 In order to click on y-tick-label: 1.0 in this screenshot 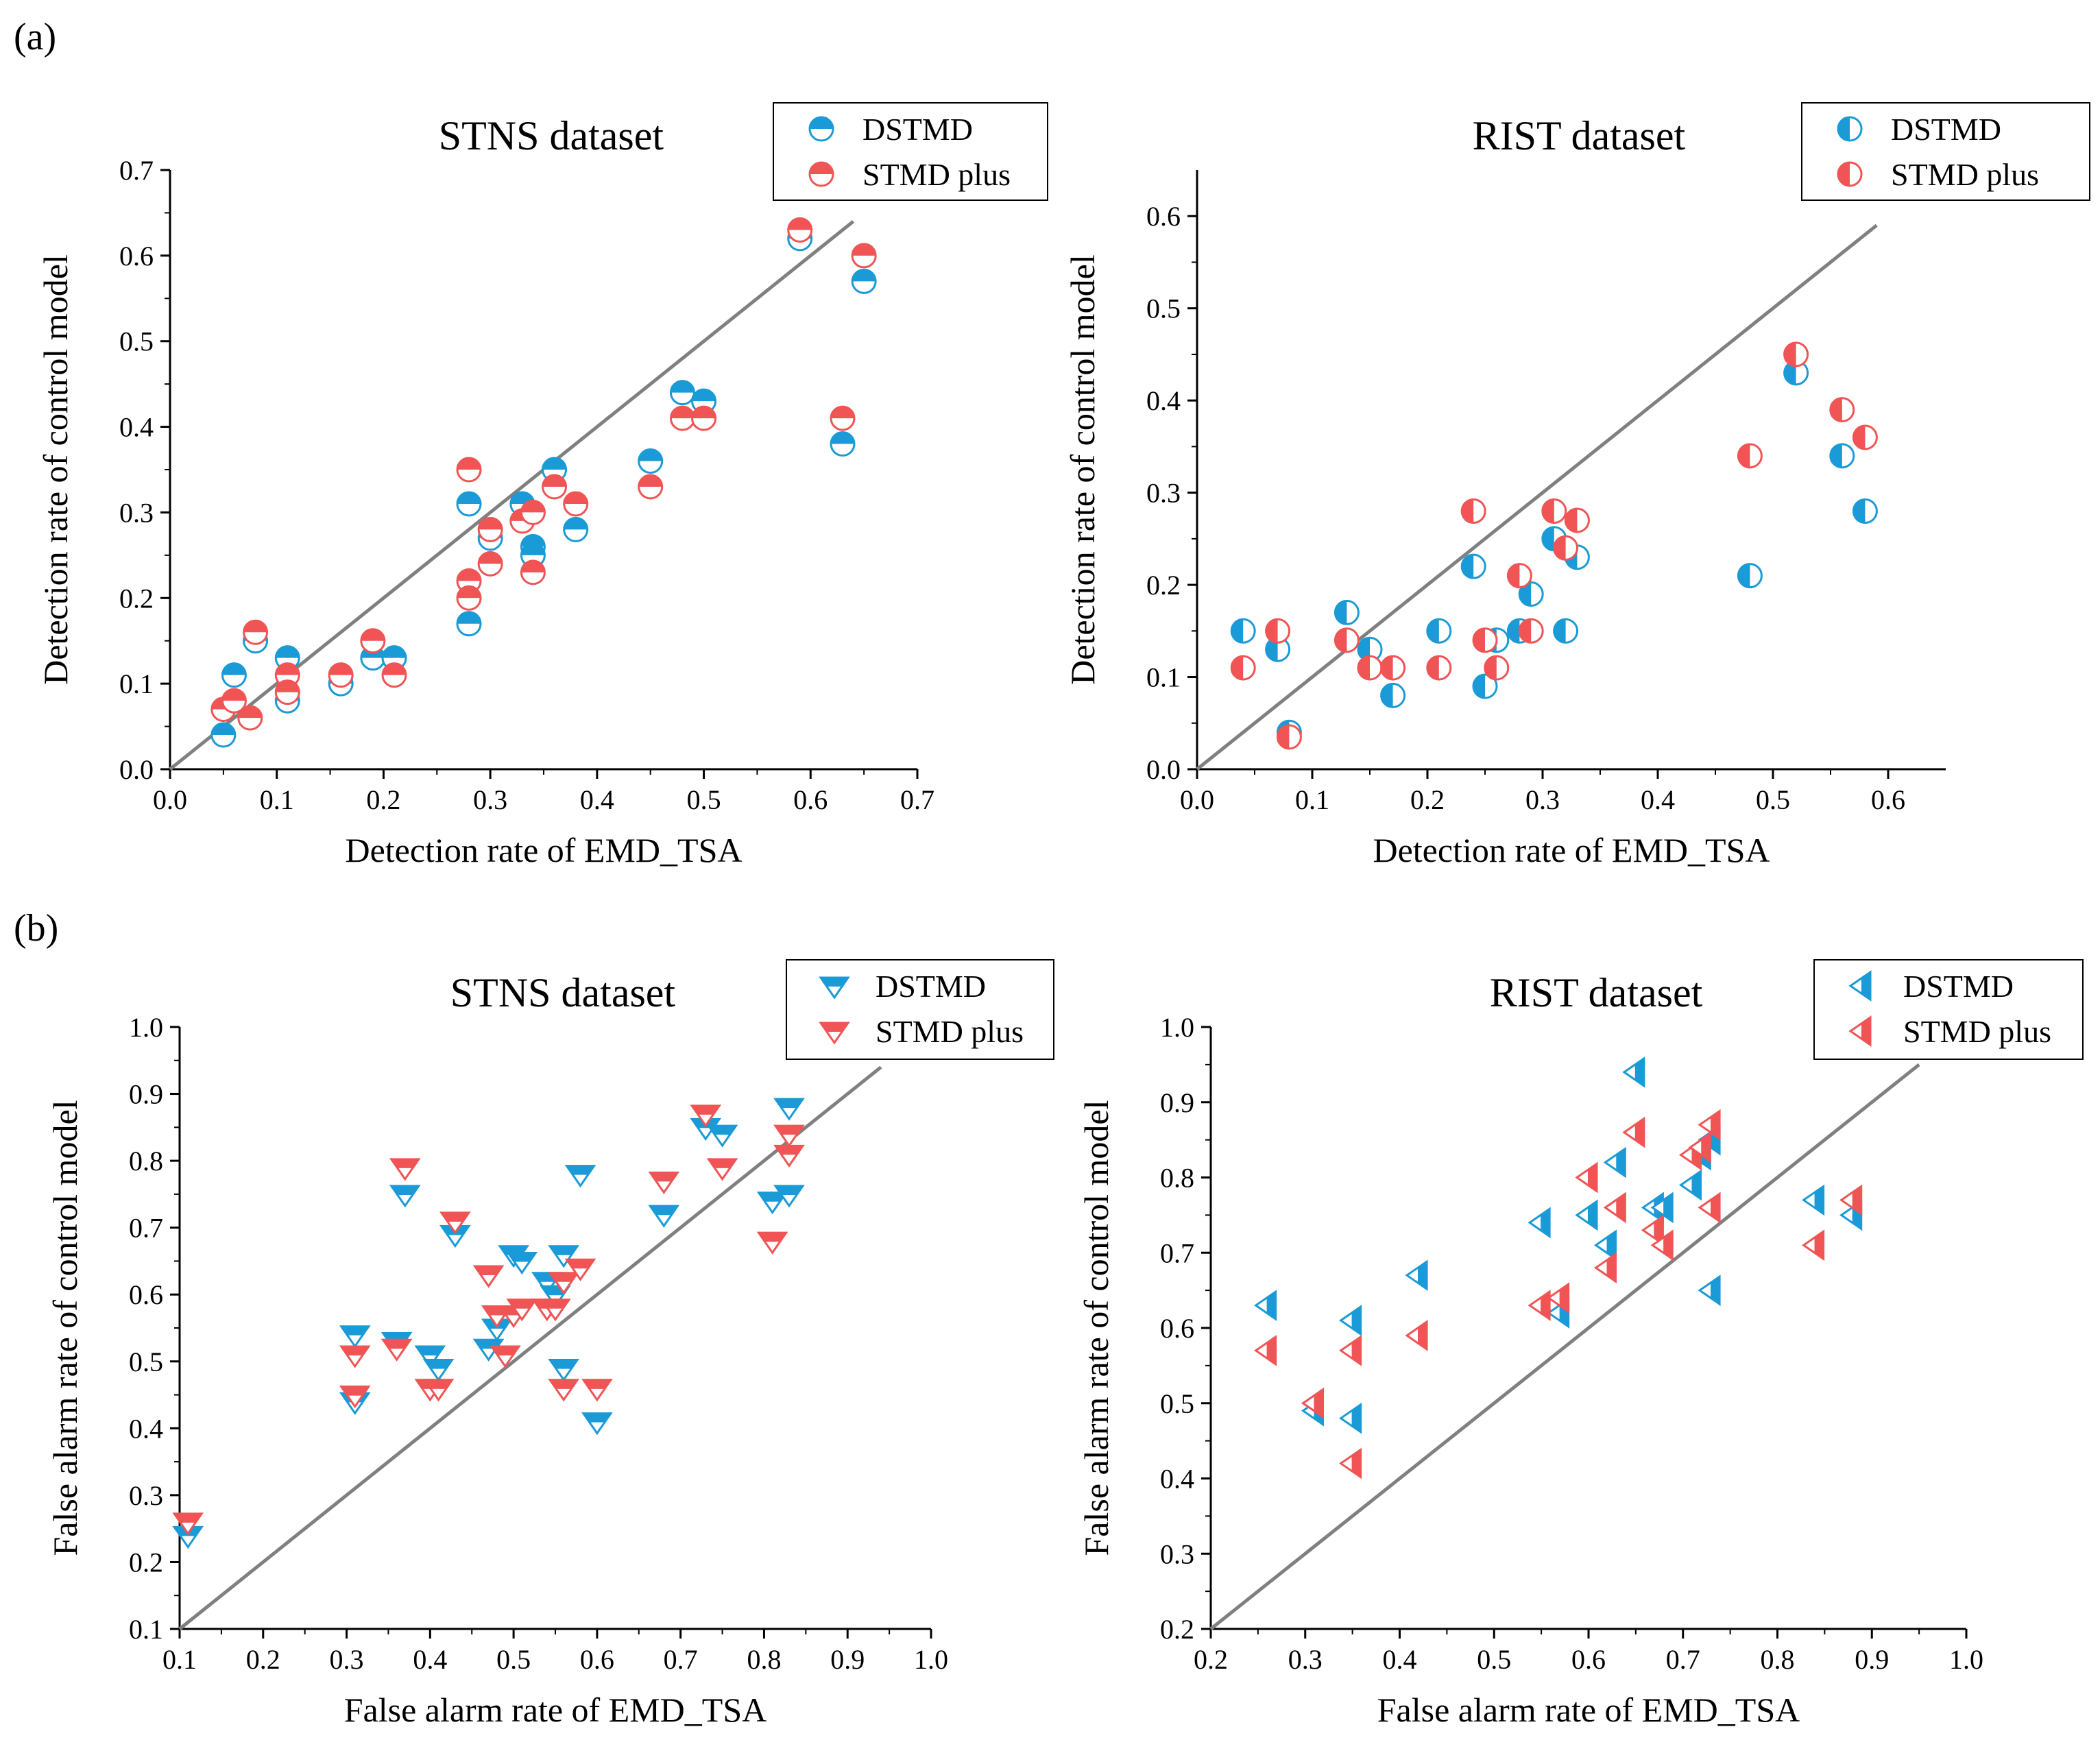, I will do `click(1177, 1027)`.